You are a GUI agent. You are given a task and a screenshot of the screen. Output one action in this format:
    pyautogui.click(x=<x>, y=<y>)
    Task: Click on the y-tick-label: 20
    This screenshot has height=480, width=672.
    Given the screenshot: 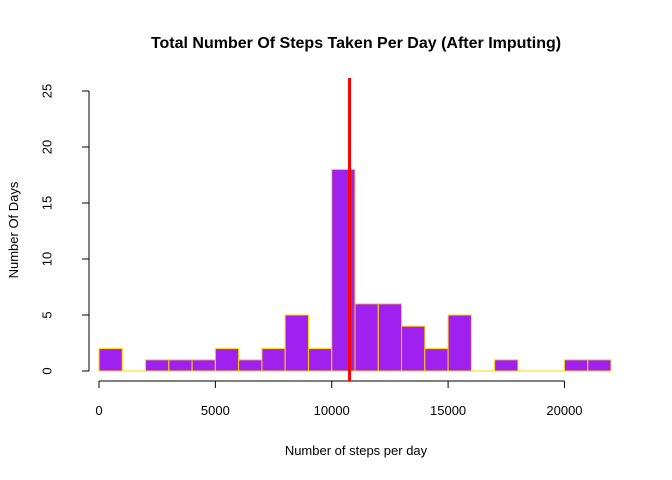 What is the action you would take?
    pyautogui.click(x=46, y=147)
    